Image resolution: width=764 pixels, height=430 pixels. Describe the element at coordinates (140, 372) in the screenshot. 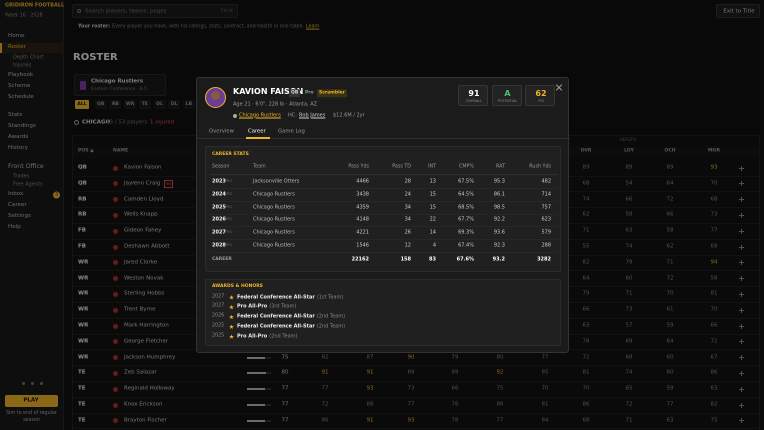

I see `row-name: Zeb Salazar` at that location.